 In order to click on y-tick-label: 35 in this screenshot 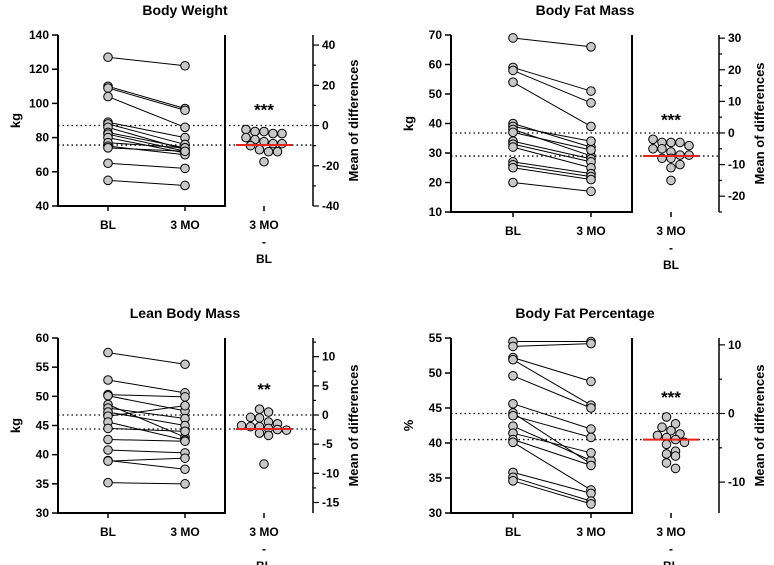, I will do `click(436, 478)`.